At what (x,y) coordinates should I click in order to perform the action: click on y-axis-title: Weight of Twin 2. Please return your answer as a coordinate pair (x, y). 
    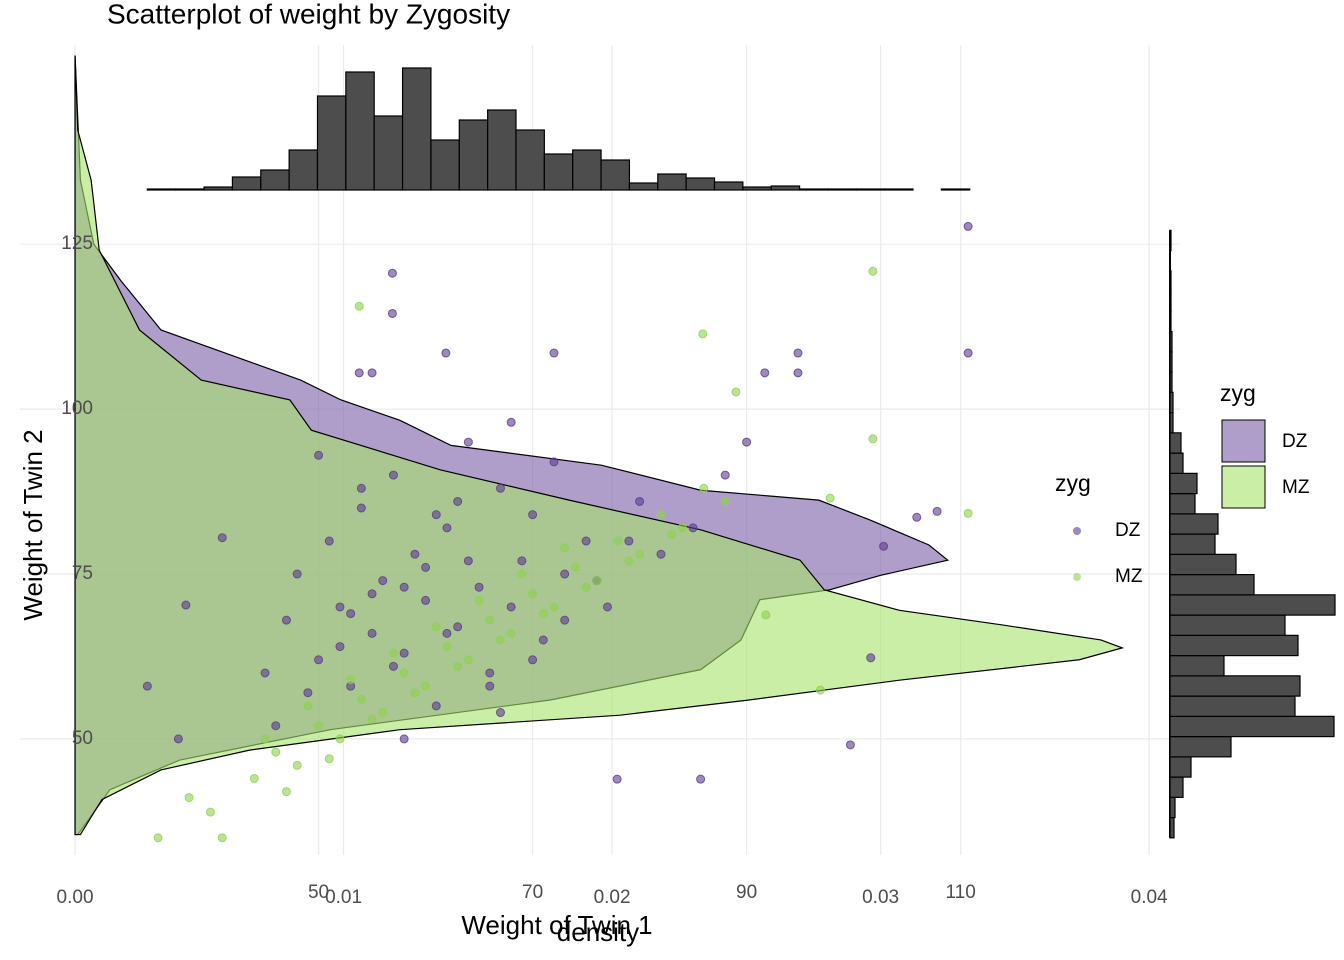
    Looking at the image, I should click on (33, 524).